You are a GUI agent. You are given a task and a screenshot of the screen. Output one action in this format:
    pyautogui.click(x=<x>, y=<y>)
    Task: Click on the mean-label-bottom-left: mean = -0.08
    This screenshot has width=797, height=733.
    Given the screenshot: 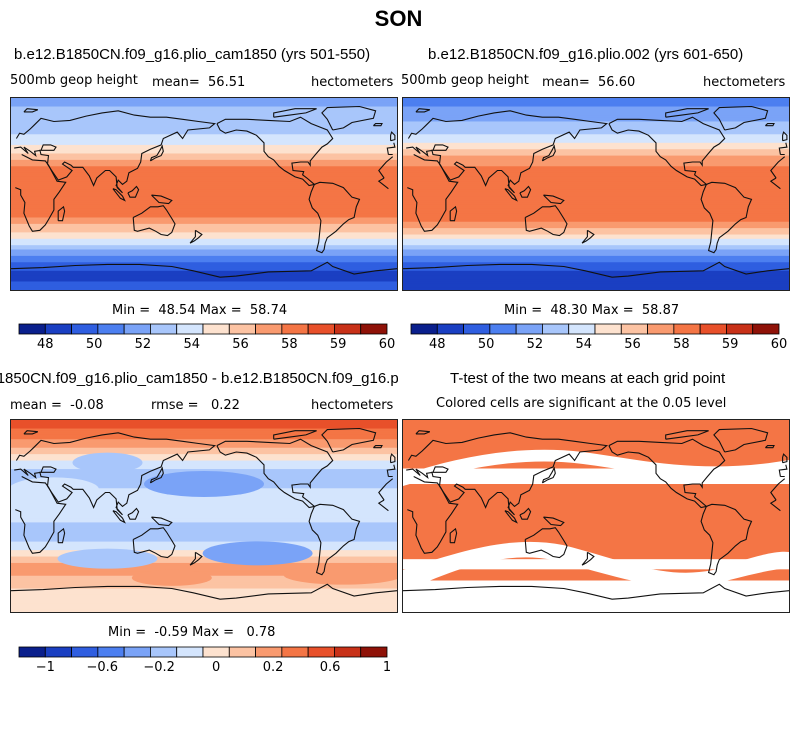 What is the action you would take?
    pyautogui.click(x=57, y=405)
    